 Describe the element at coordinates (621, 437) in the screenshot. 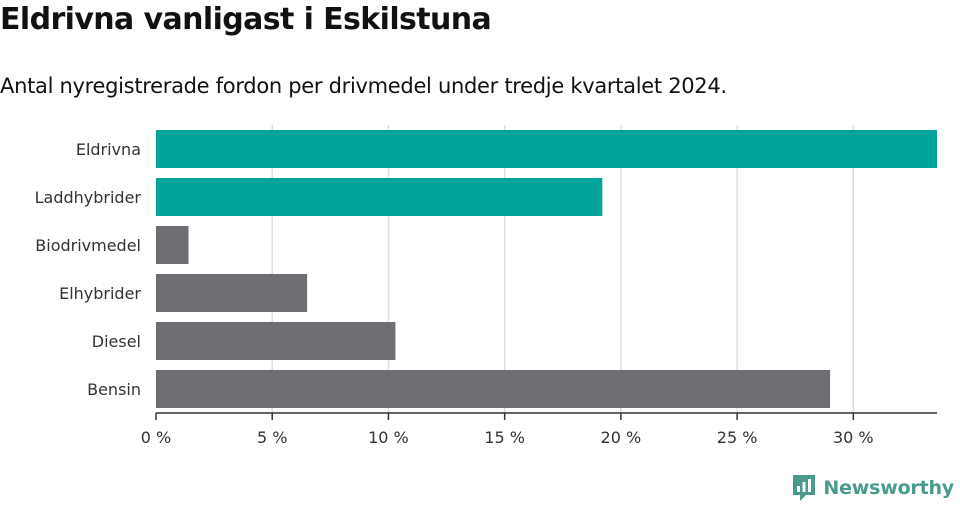

I see `x-tick-label: 20 %` at that location.